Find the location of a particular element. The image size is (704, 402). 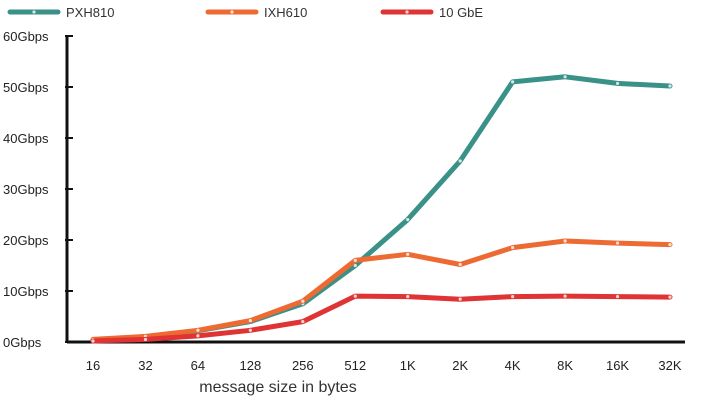

x-tick-label: 128 is located at coordinates (251, 365).